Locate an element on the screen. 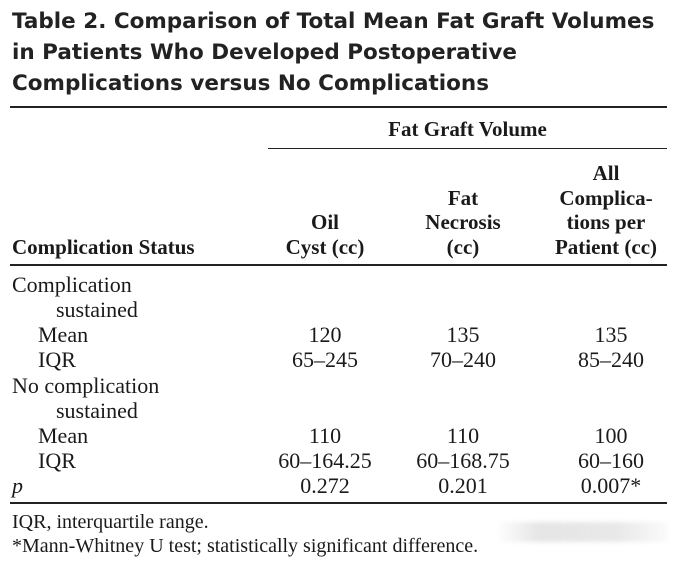  top-rule is located at coordinates (338, 107).